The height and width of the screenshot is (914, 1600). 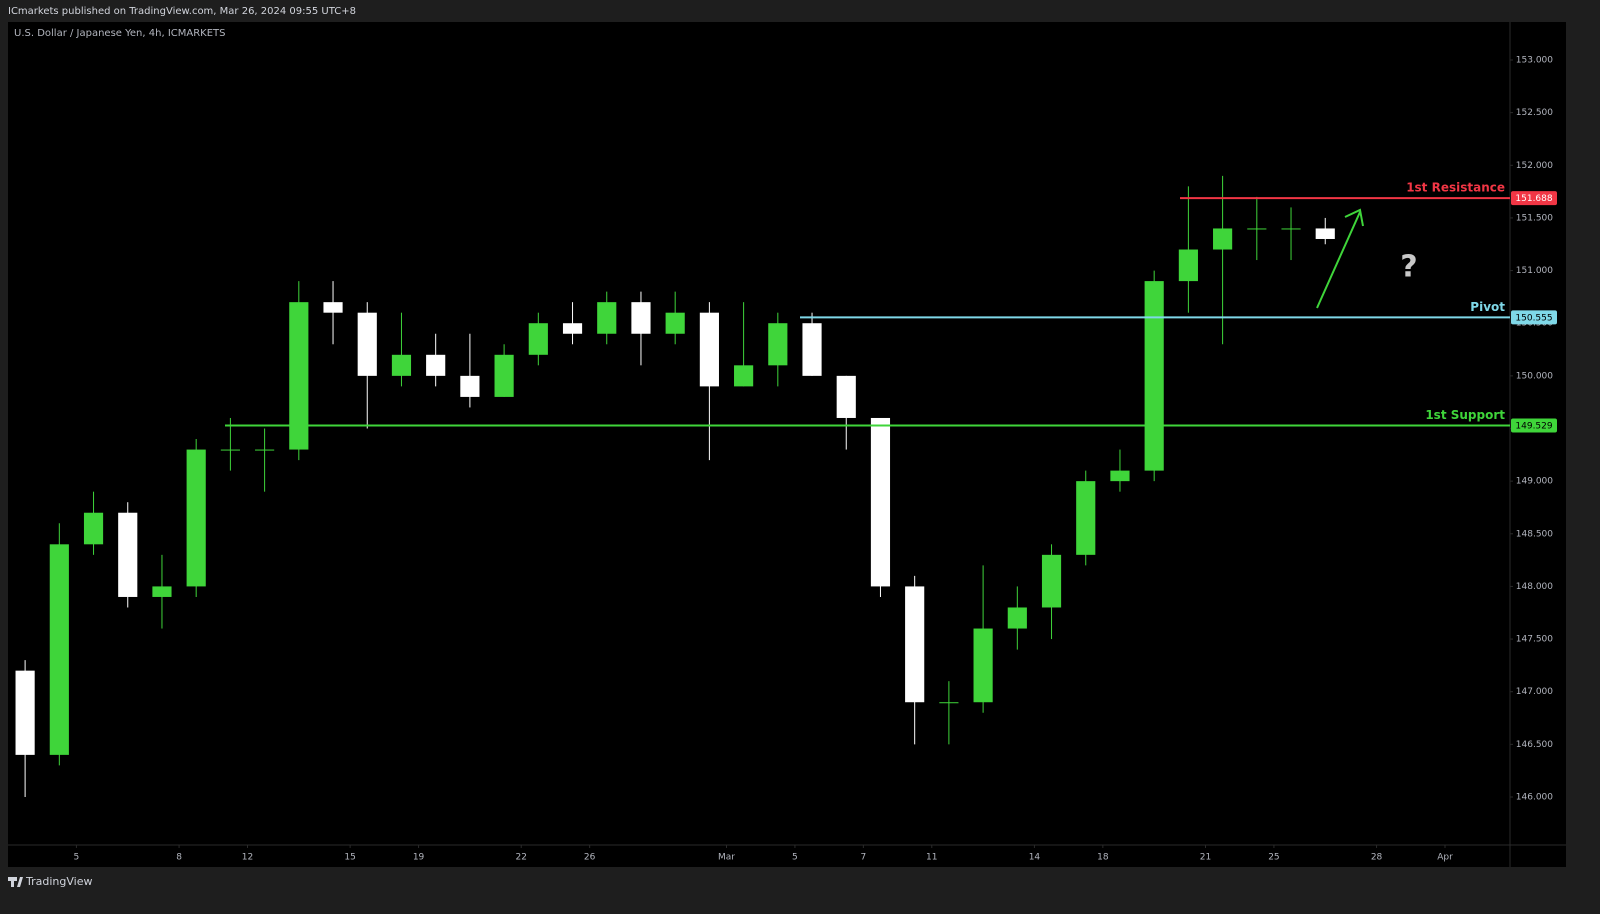 I want to click on price-tag-label: 151.688, so click(x=1533, y=199).